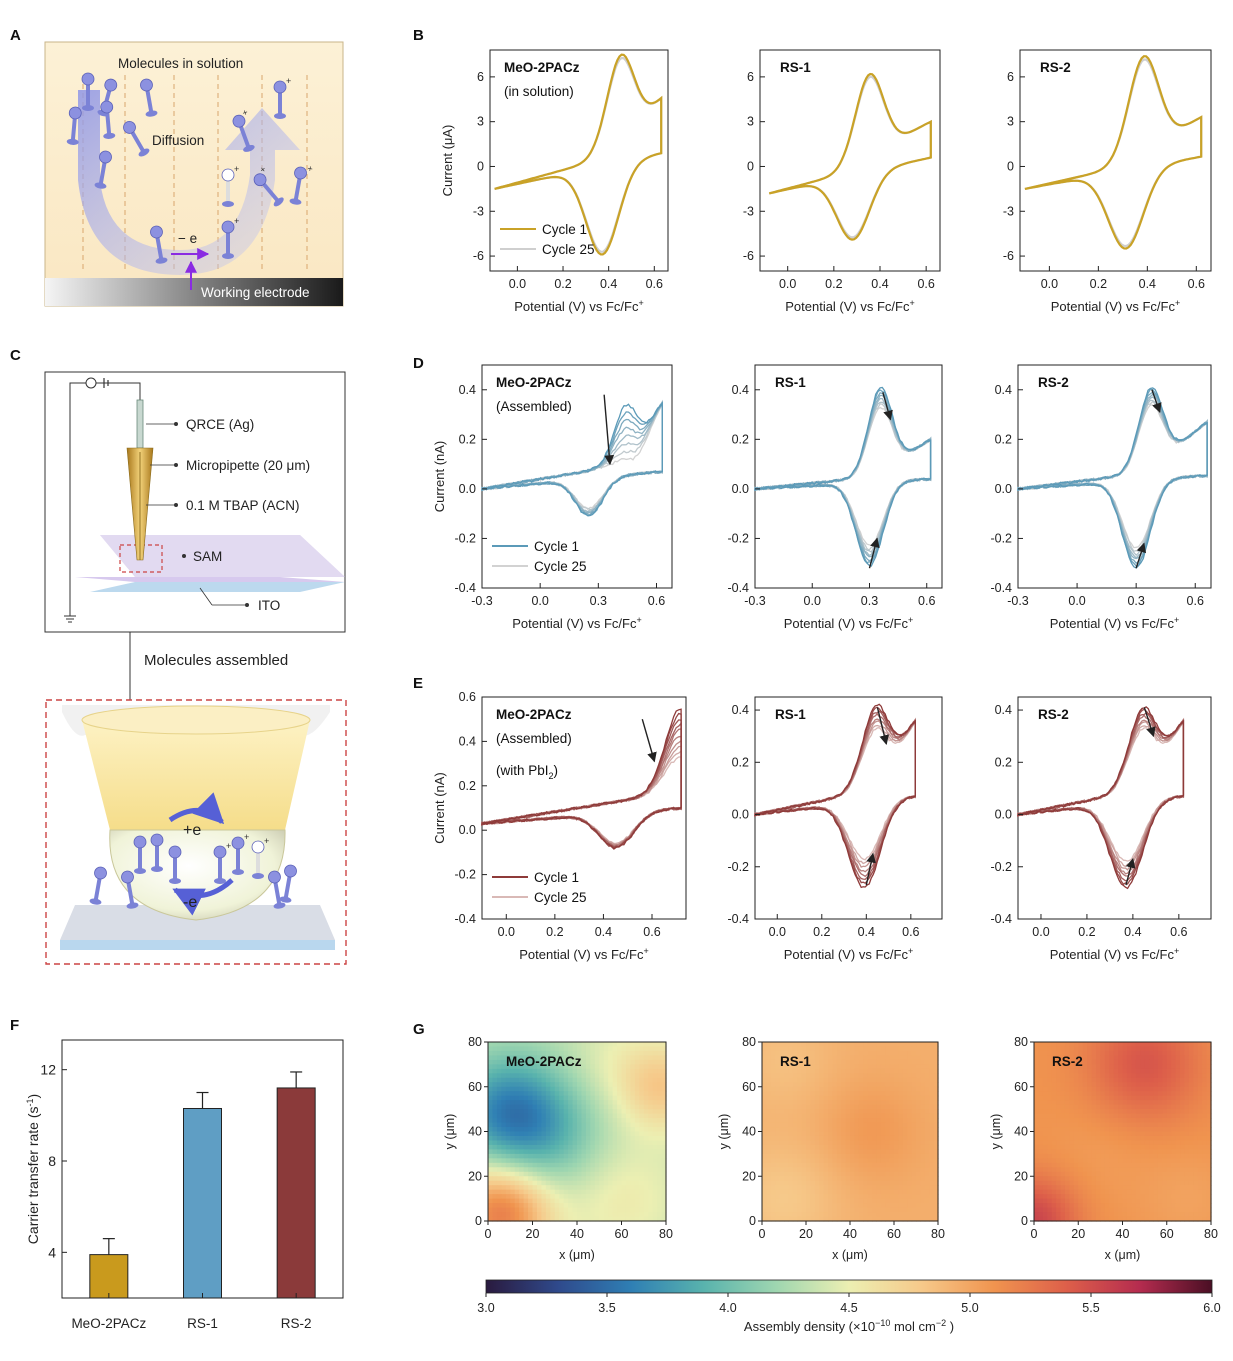  Describe the element at coordinates (1003, 489) in the screenshot. I see `y-tick-label: 0.0` at that location.